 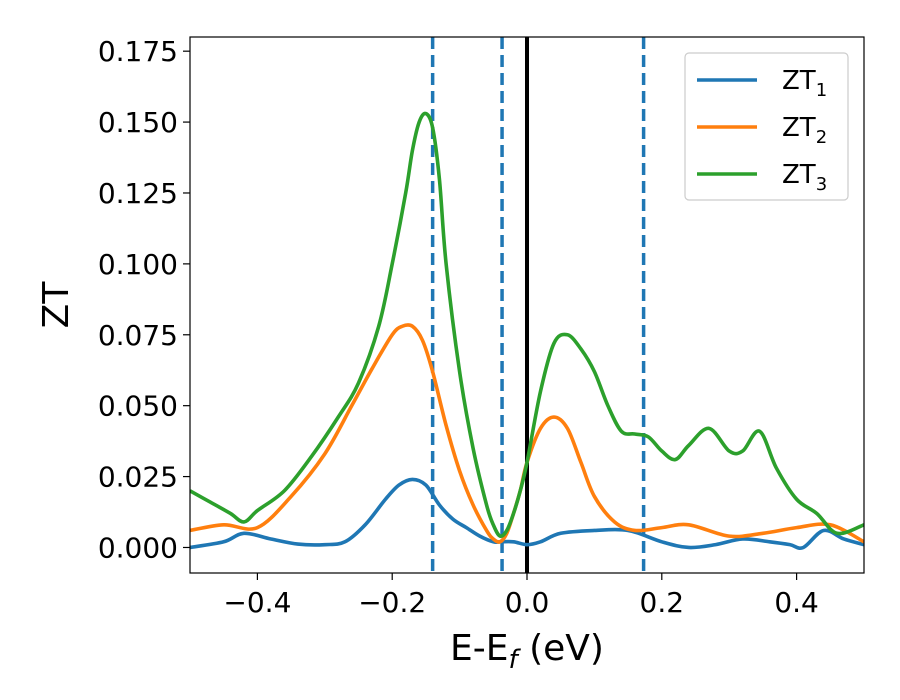 What do you see at coordinates (138, 335) in the screenshot?
I see `y-tick-label: 0.075` at bounding box center [138, 335].